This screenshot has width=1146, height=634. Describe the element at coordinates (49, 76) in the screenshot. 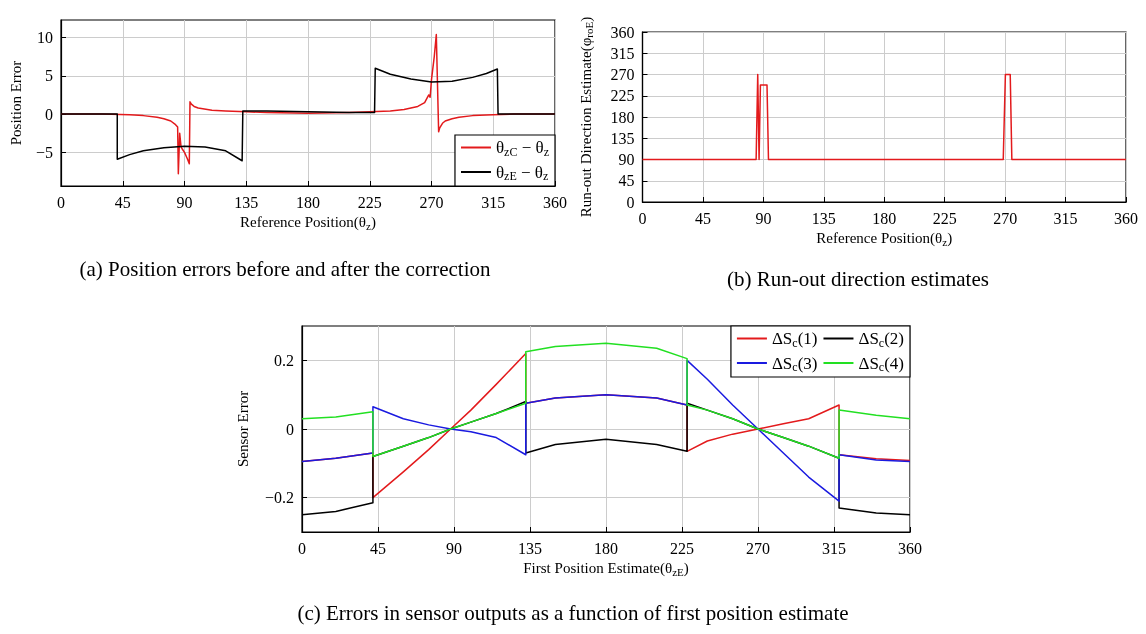

I see `y-tick-label: 5` at that location.